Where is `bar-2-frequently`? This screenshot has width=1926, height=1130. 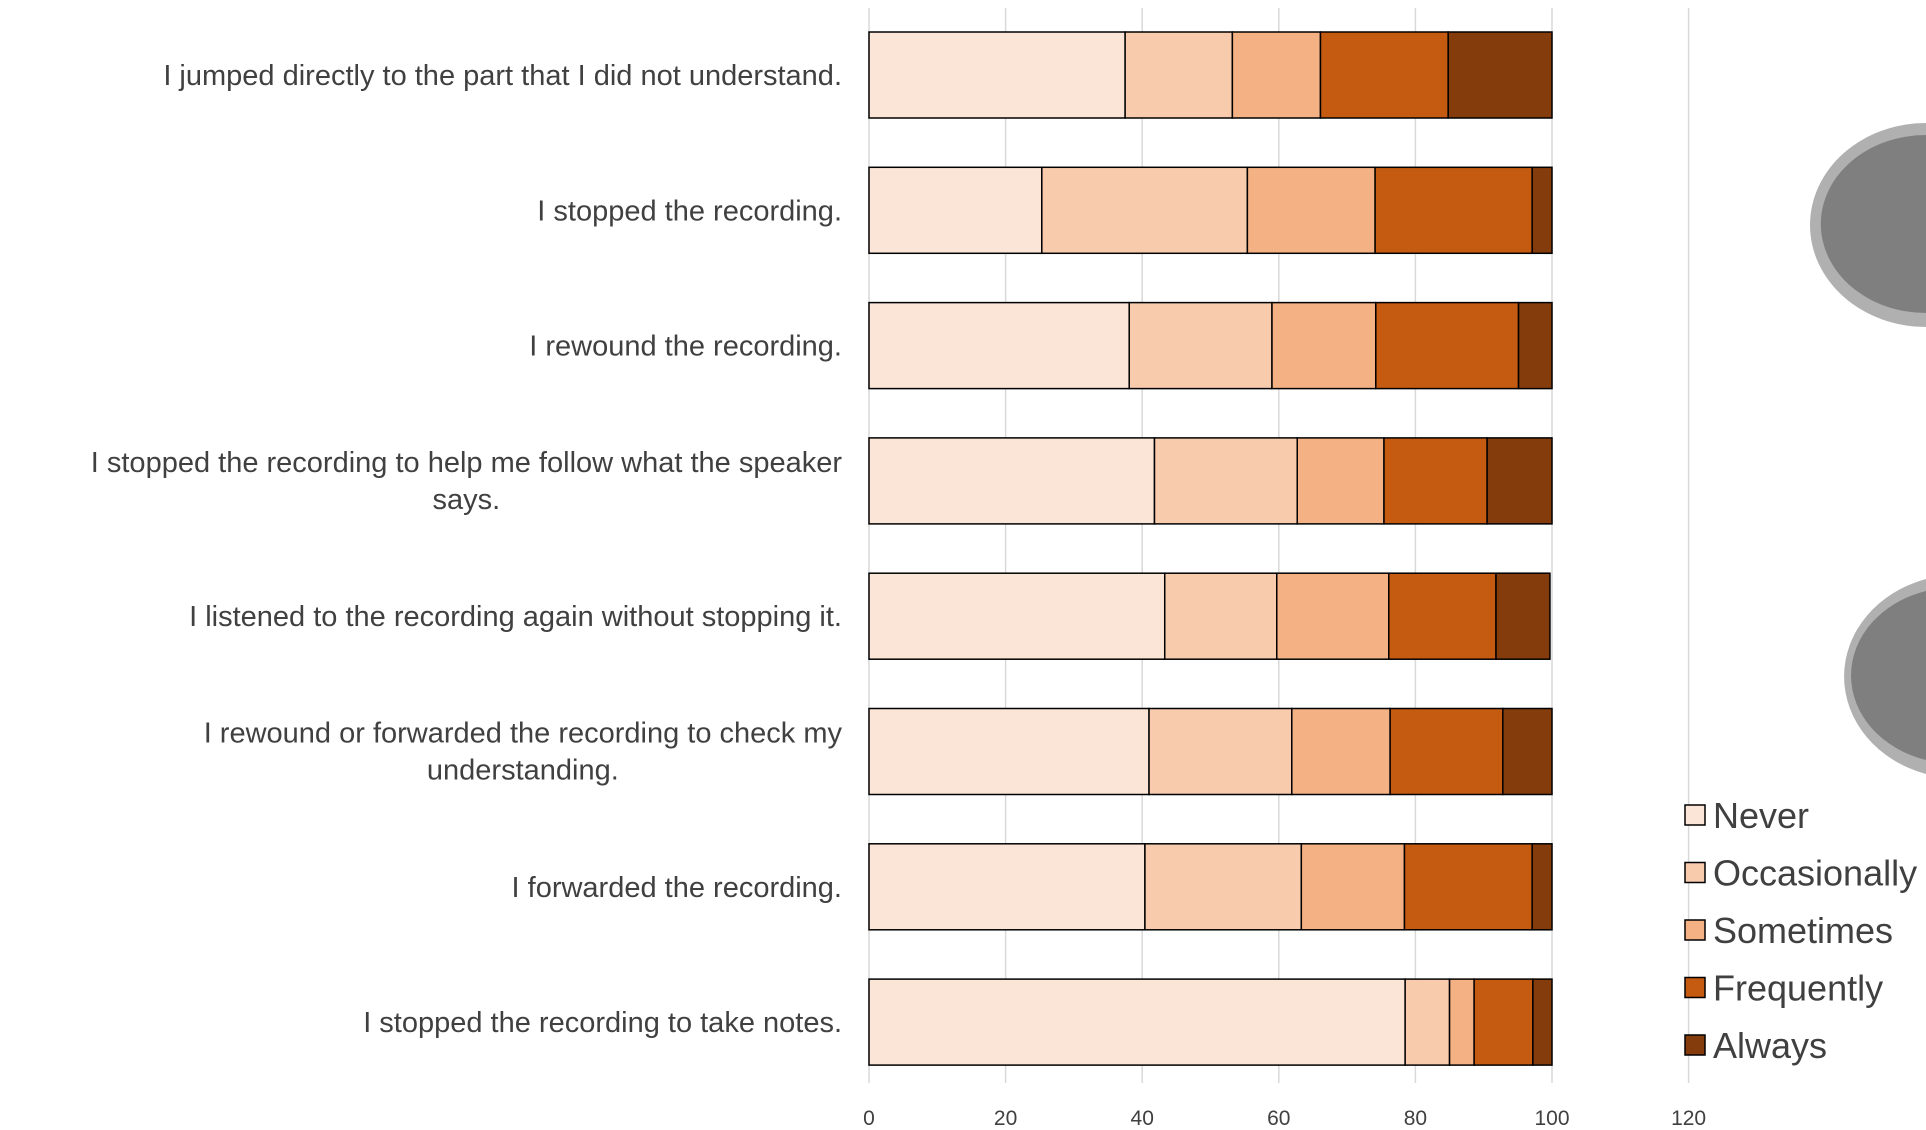 bar-2-frequently is located at coordinates (1453, 210).